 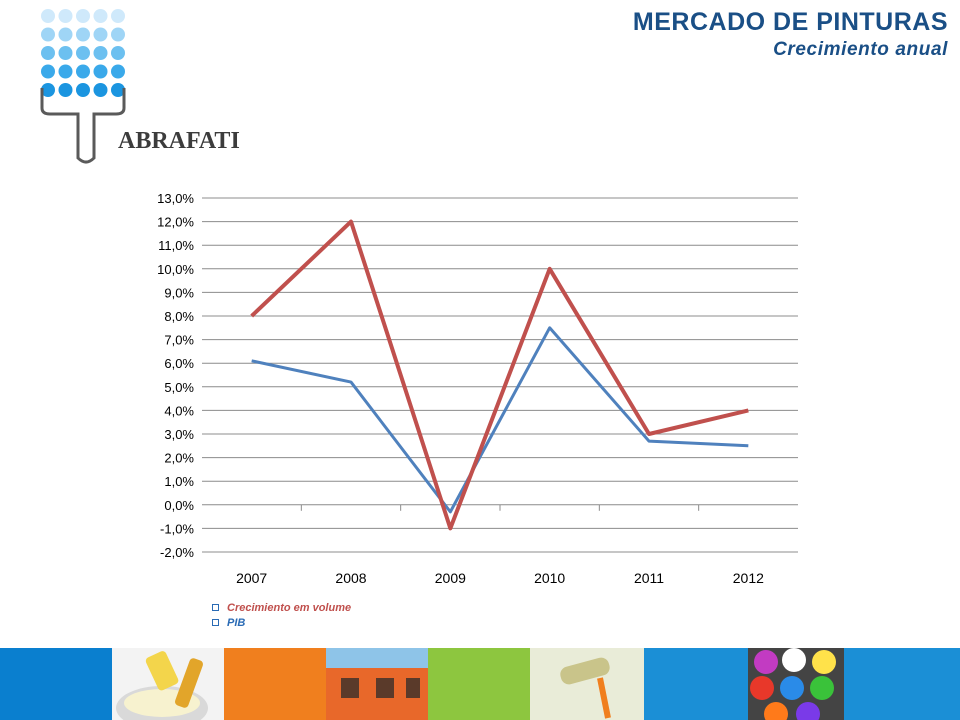 What do you see at coordinates (500, 420) in the screenshot?
I see `series-line-pib` at bounding box center [500, 420].